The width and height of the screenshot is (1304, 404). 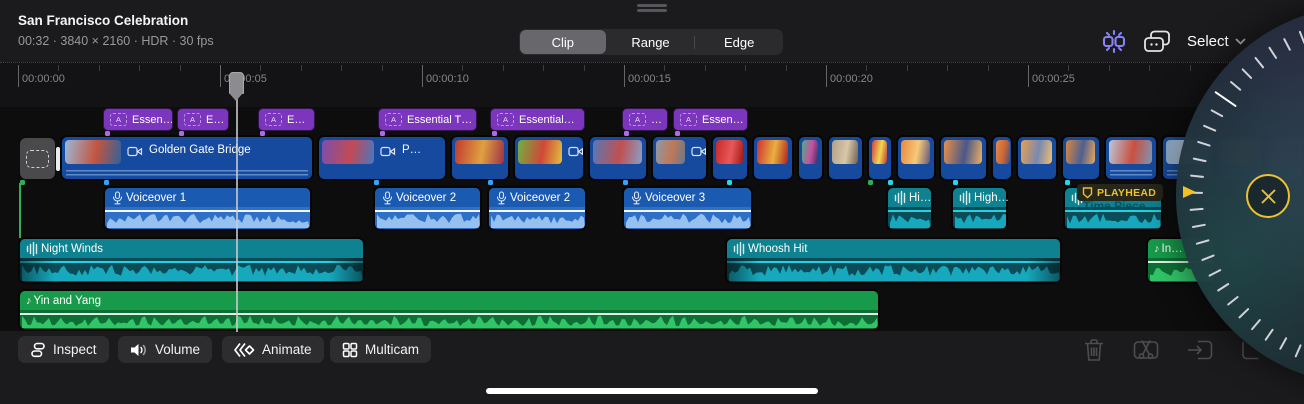 I want to click on selection-mode-control: Clip Range Edge, so click(x=651, y=42).